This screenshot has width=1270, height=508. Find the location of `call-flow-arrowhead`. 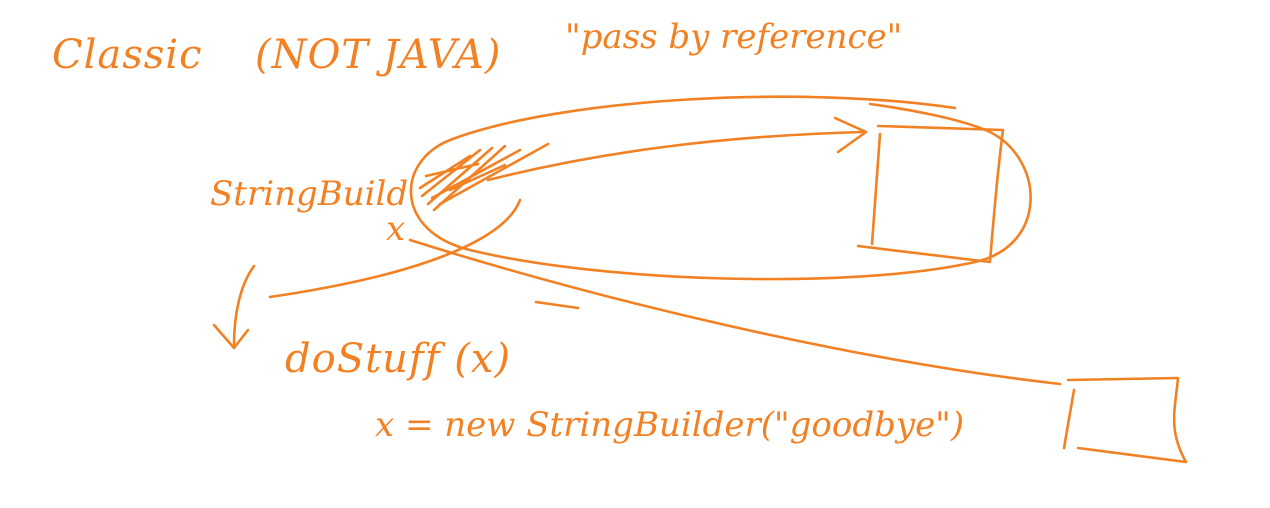

call-flow-arrowhead is located at coordinates (231, 336).